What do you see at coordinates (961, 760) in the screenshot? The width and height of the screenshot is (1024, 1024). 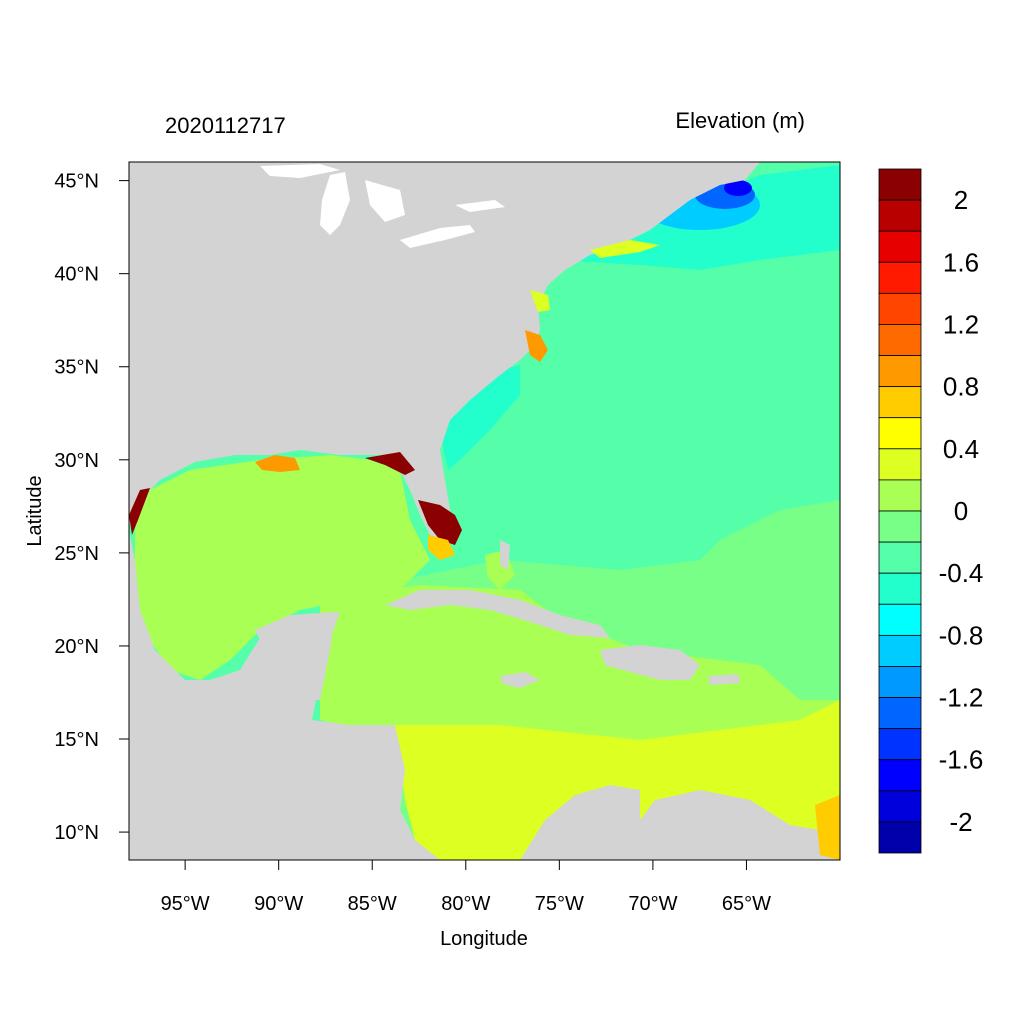 I see `colorbar-label: -1.6` at bounding box center [961, 760].